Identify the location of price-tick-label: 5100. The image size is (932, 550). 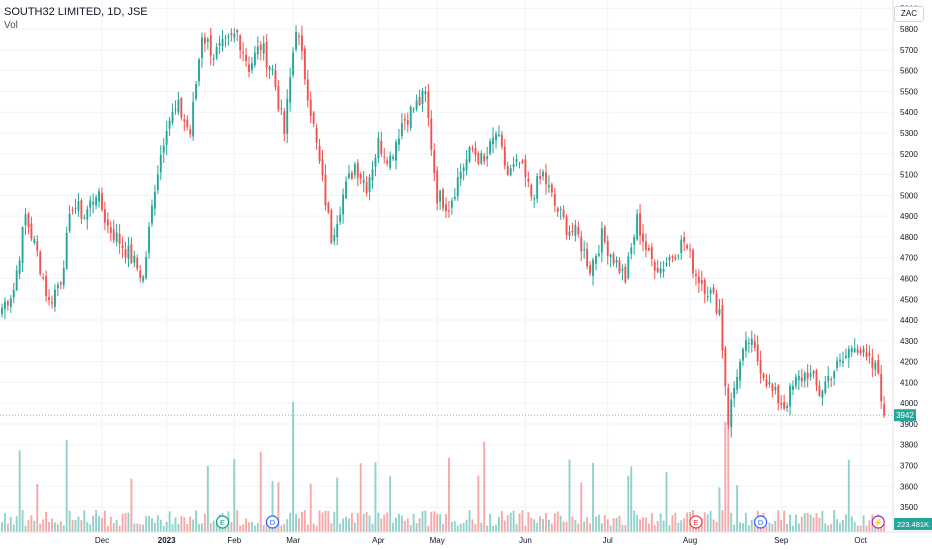
(909, 175).